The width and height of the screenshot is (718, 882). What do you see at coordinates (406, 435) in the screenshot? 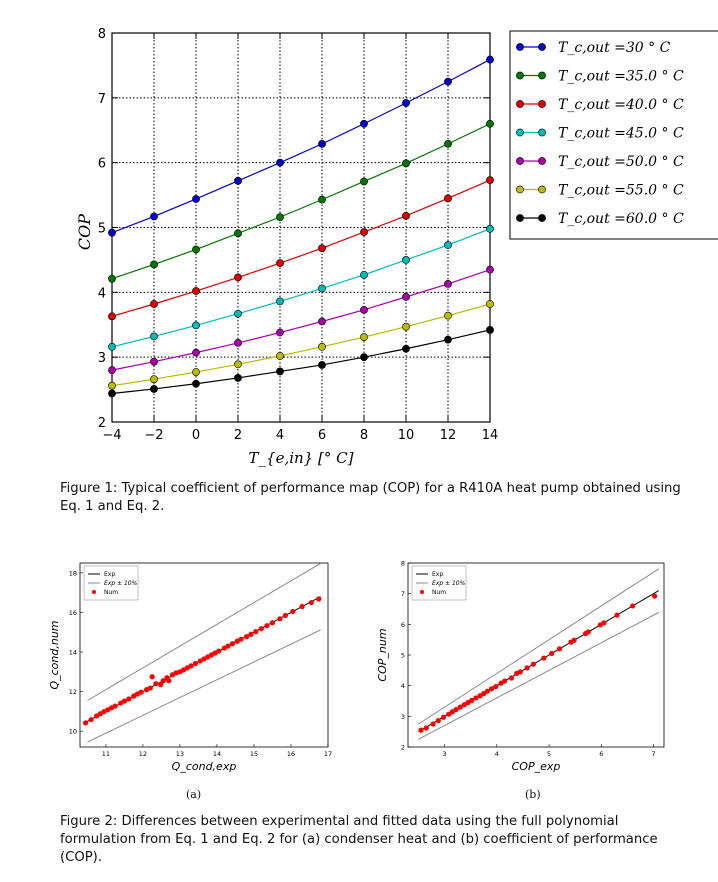
I see `x-tick-label: 10` at bounding box center [406, 435].